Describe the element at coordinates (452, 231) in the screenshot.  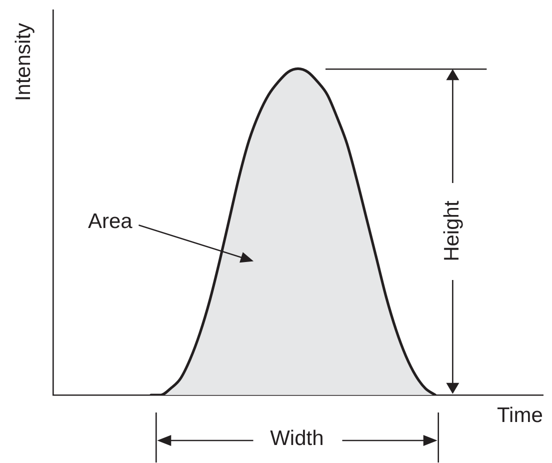
I see `annotation: Height` at that location.